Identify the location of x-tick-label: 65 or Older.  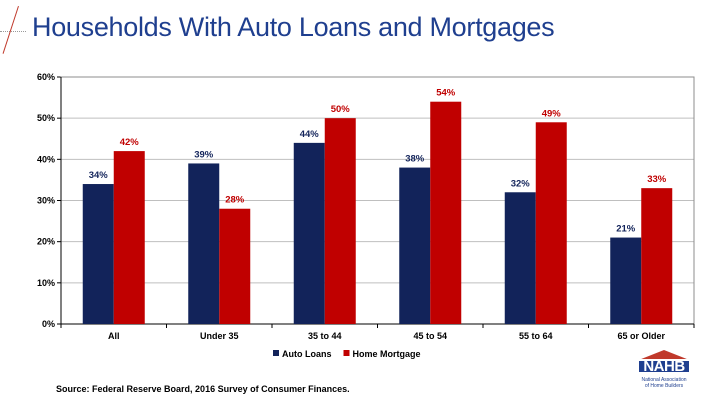
(641, 336).